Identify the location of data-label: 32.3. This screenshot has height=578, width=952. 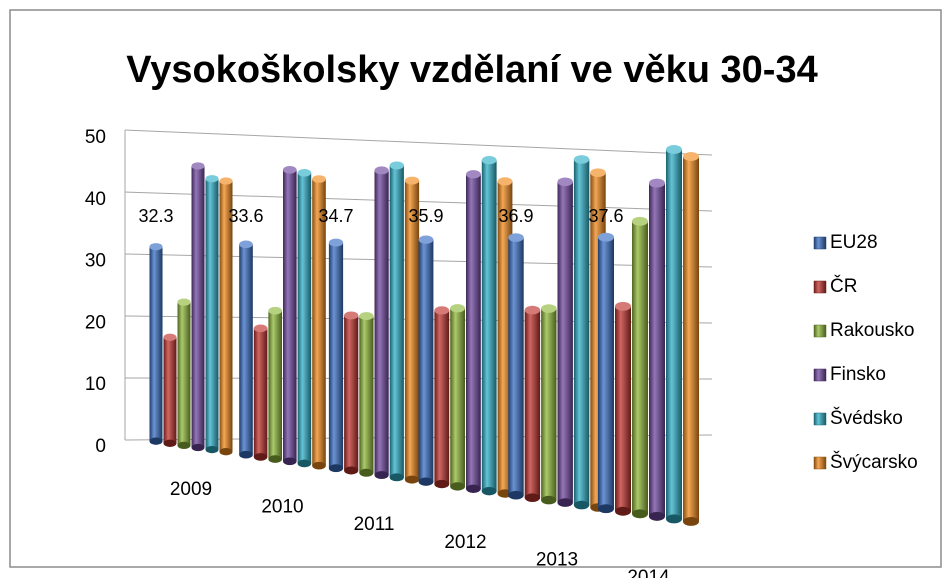
(155, 216).